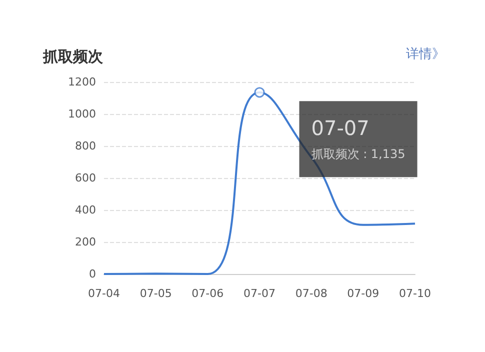 The width and height of the screenshot is (485, 352). What do you see at coordinates (104, 293) in the screenshot?
I see `x-tick-label: 07-04` at bounding box center [104, 293].